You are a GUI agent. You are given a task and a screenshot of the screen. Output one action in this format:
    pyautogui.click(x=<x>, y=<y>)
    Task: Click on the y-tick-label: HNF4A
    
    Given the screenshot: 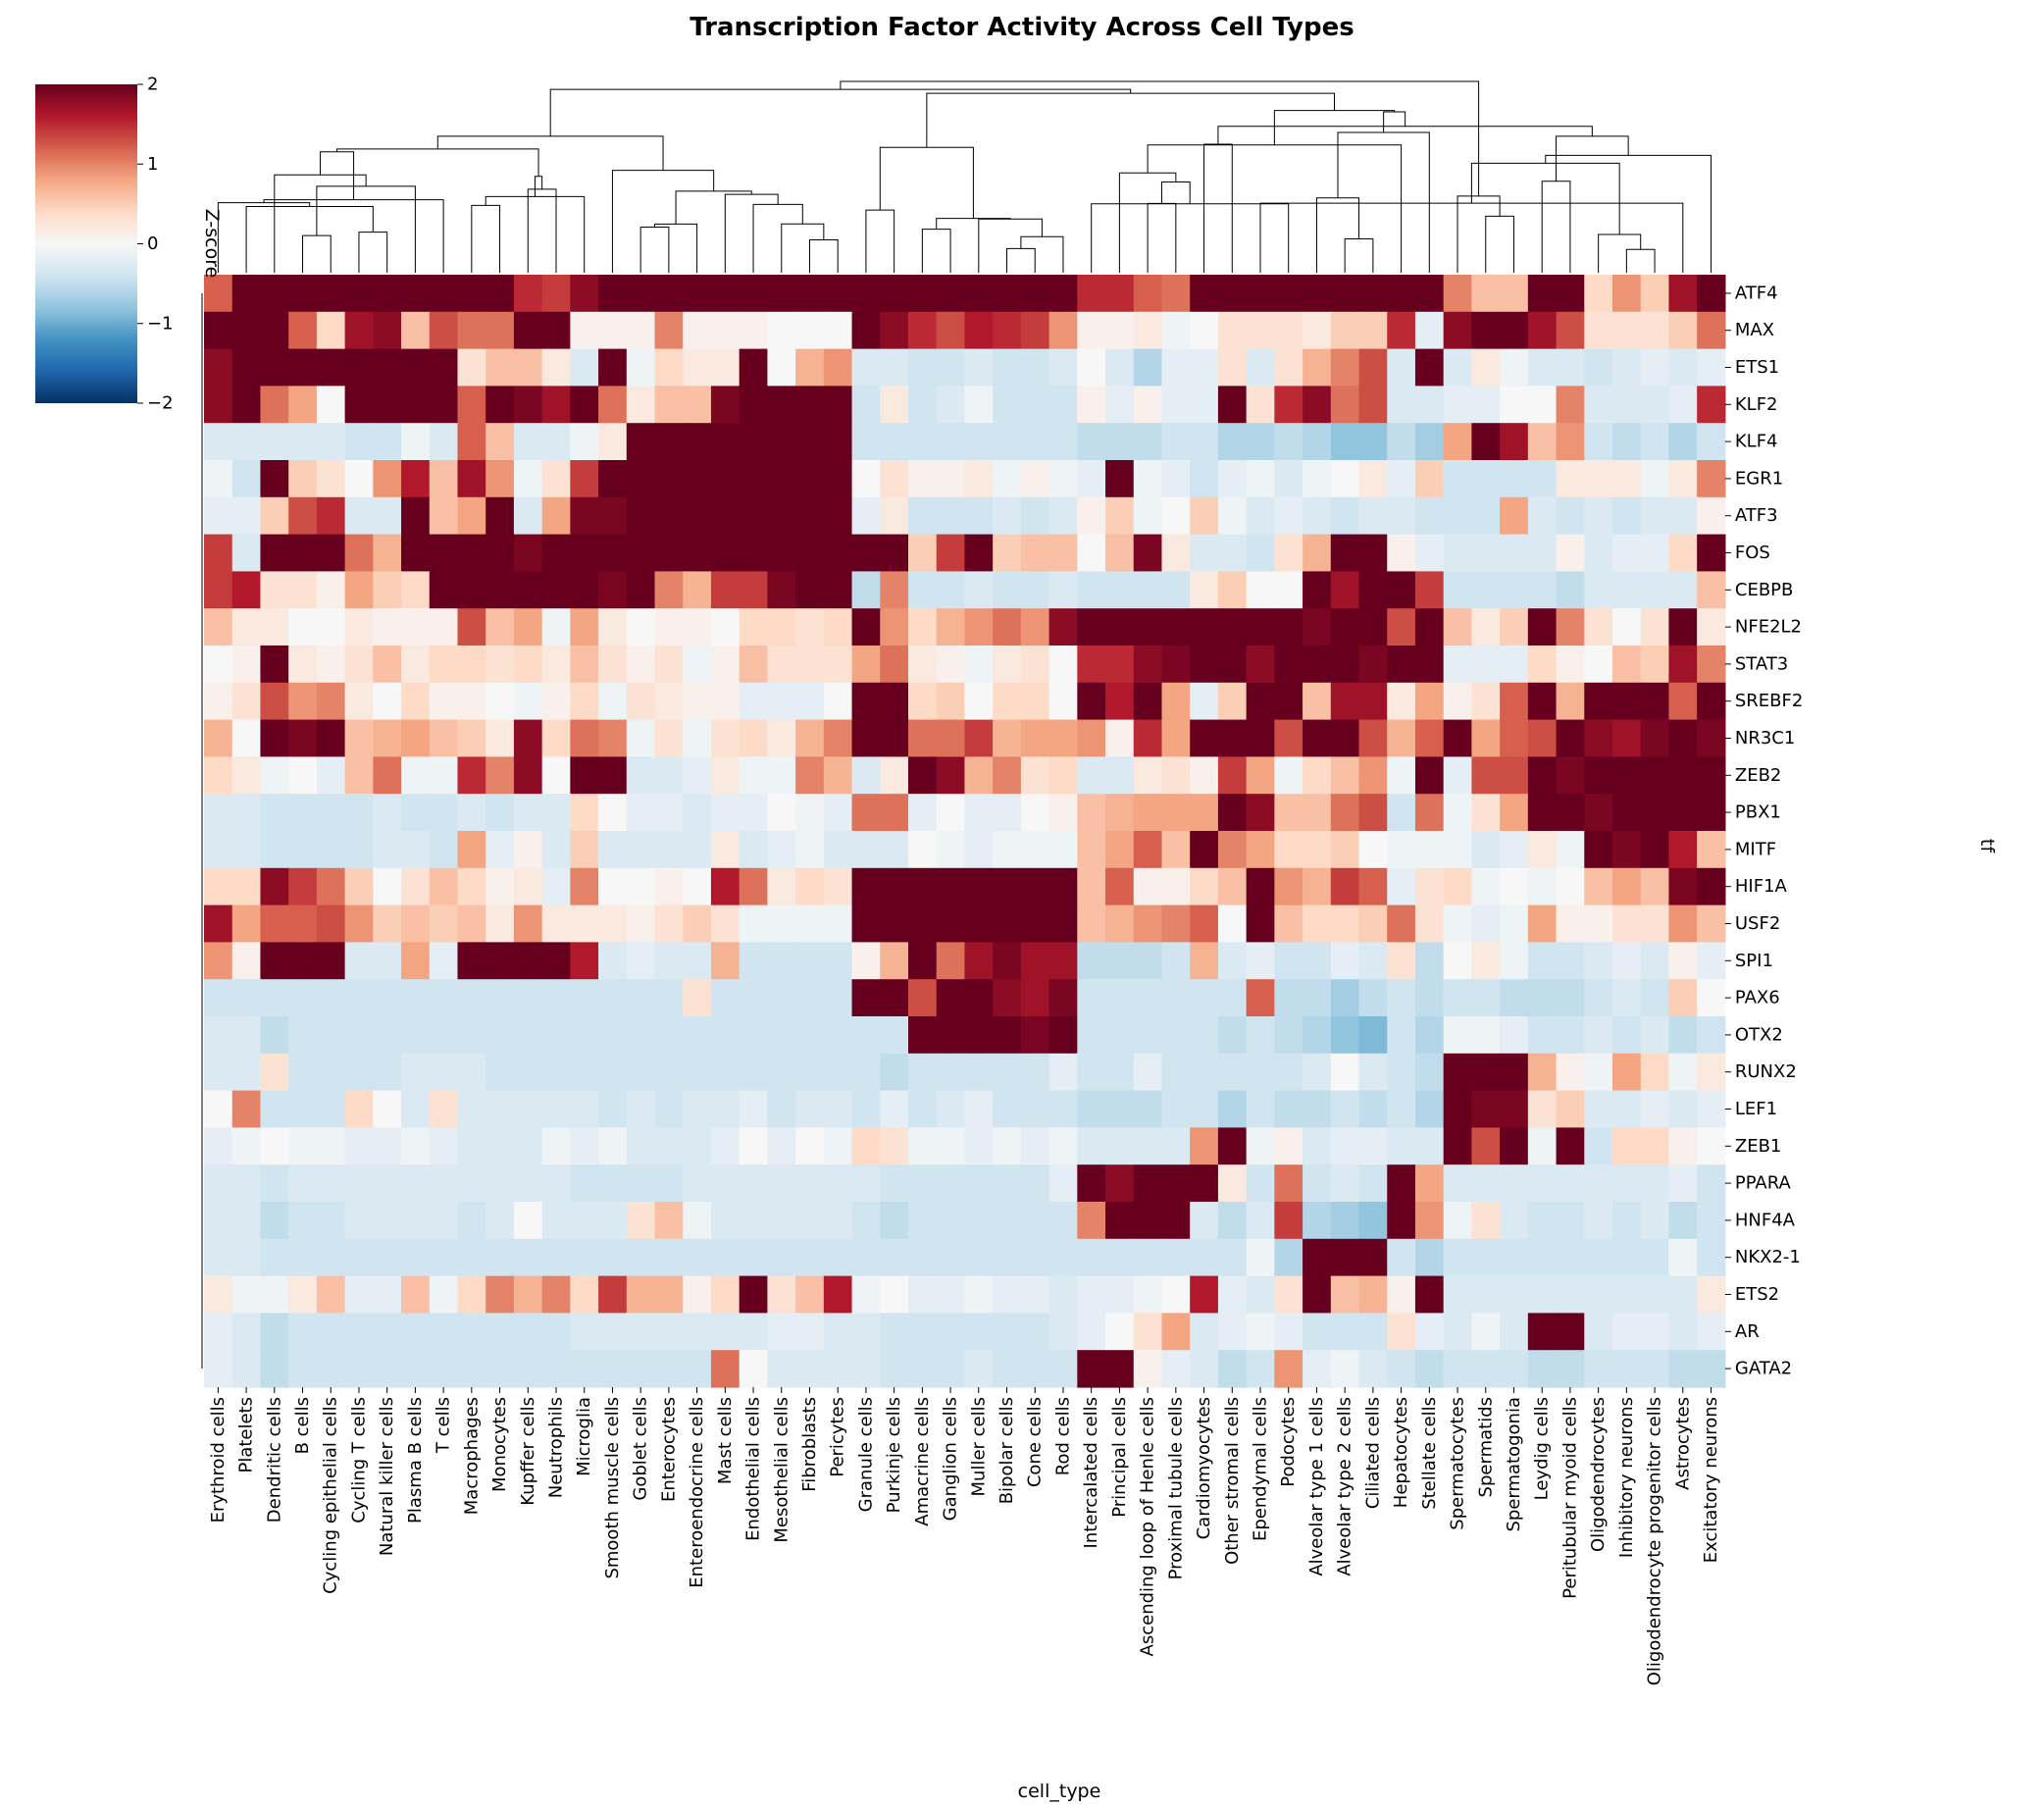 What is the action you would take?
    pyautogui.click(x=1766, y=1220)
    